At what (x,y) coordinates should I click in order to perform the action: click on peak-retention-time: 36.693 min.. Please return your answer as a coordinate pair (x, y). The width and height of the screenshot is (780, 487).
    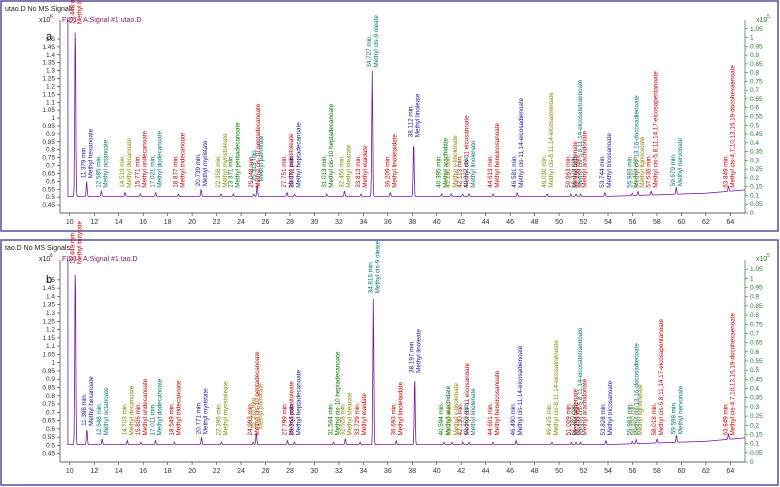
    Looking at the image, I should click on (393, 418).